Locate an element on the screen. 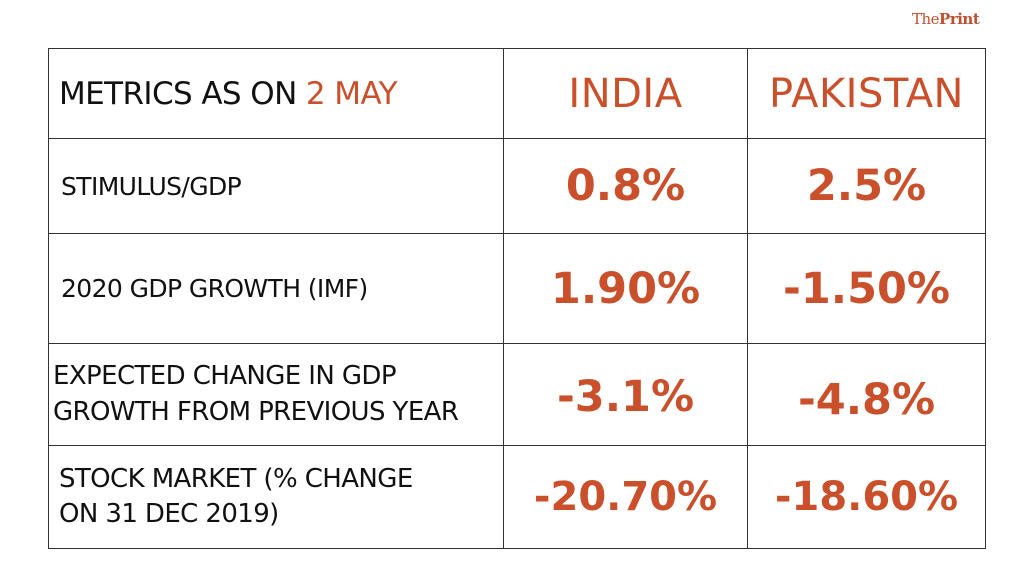 This screenshot has height=576, width=1024. row-label: STOCK MARKET (% CHANGE ON 31 DEC 2019) is located at coordinates (276, 497).